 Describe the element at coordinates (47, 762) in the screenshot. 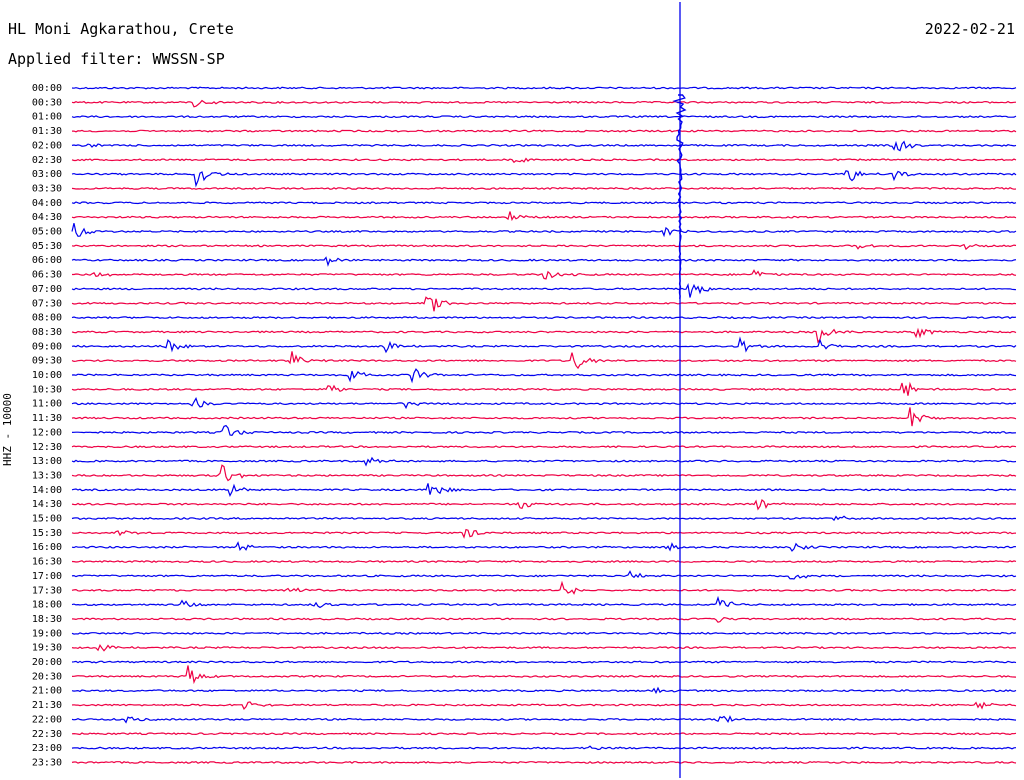

I see `row-label-47: 23:30` at that location.